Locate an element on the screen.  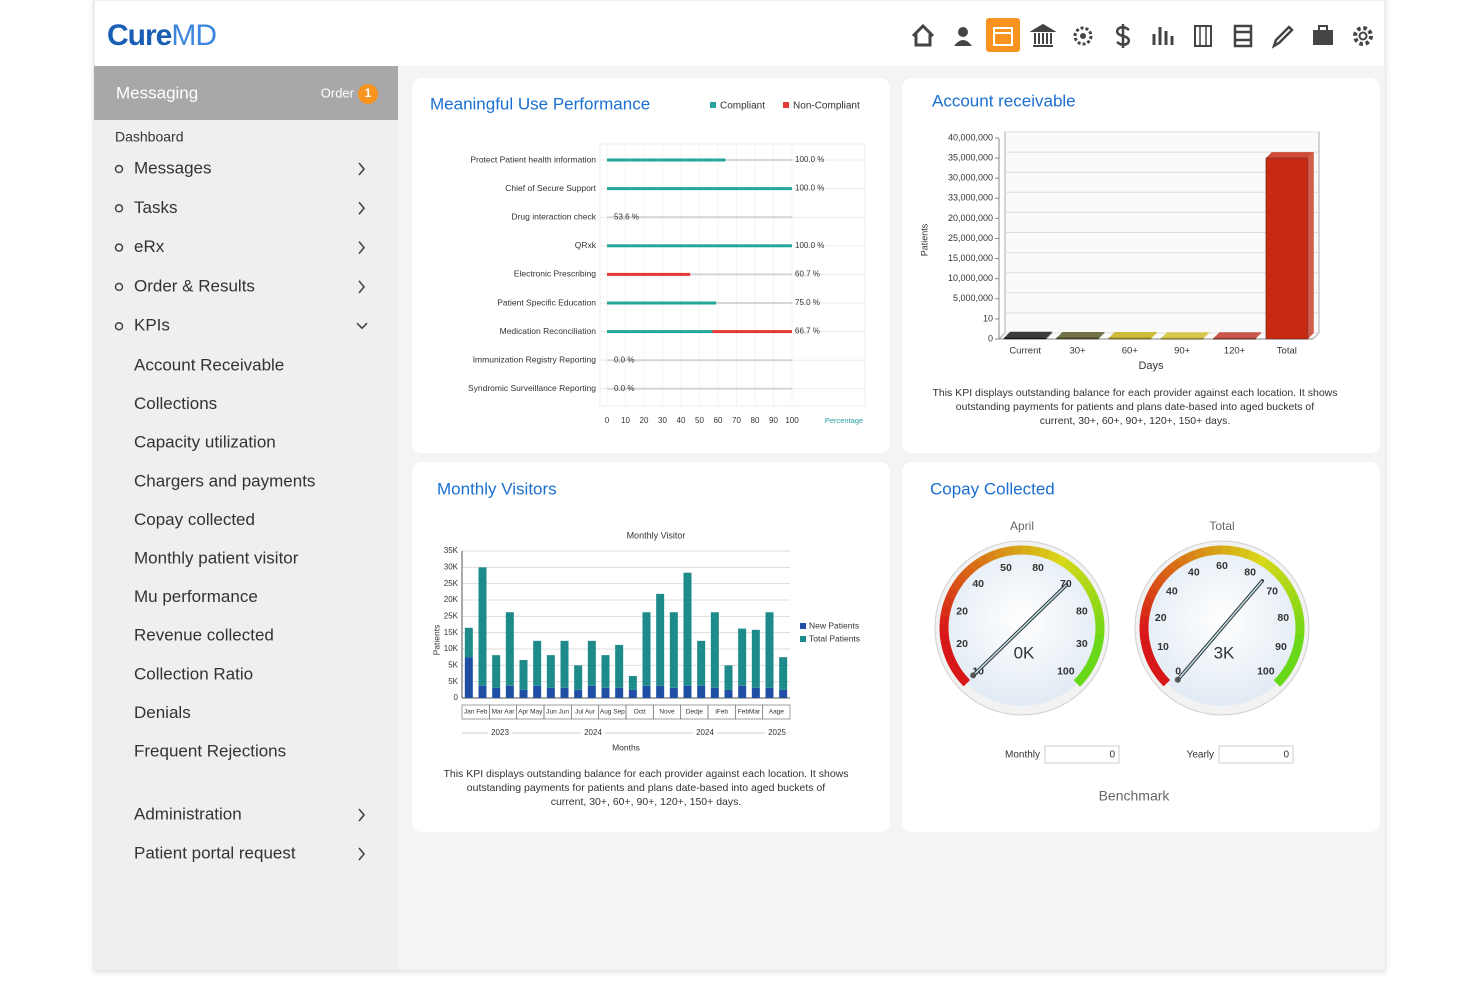
gauge-tick-label: 100 is located at coordinates (1266, 672).